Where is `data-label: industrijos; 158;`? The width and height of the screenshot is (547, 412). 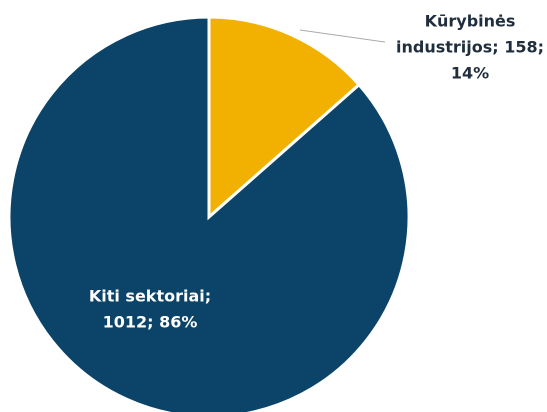 data-label: industrijos; 158; is located at coordinates (470, 47).